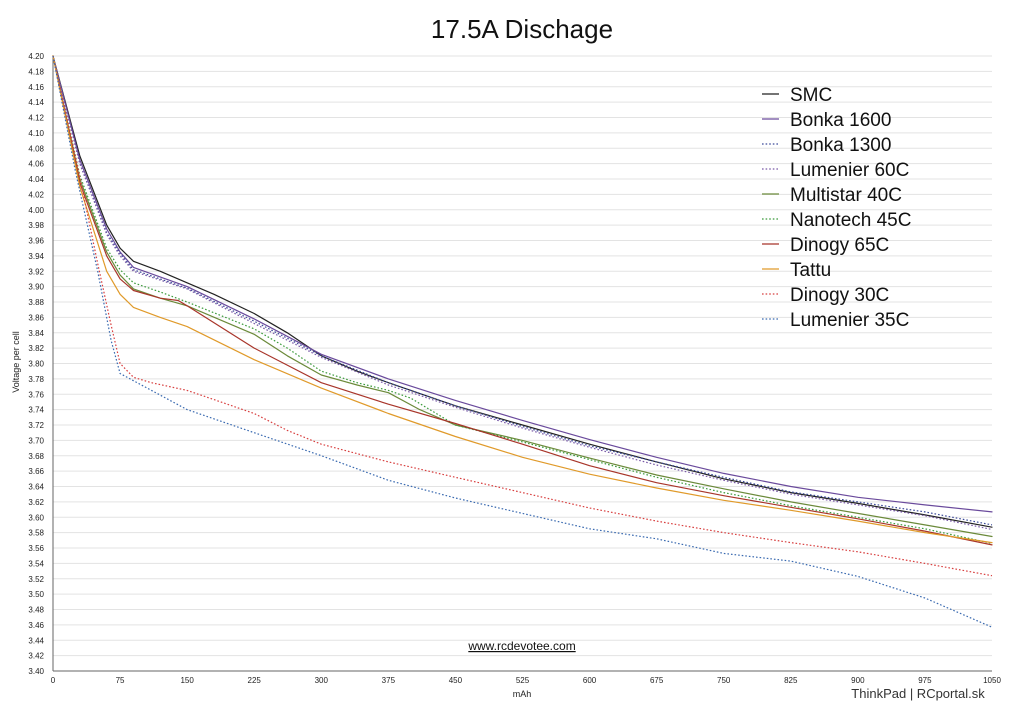 The image size is (1024, 704). I want to click on x-tick-label: 225, so click(255, 680).